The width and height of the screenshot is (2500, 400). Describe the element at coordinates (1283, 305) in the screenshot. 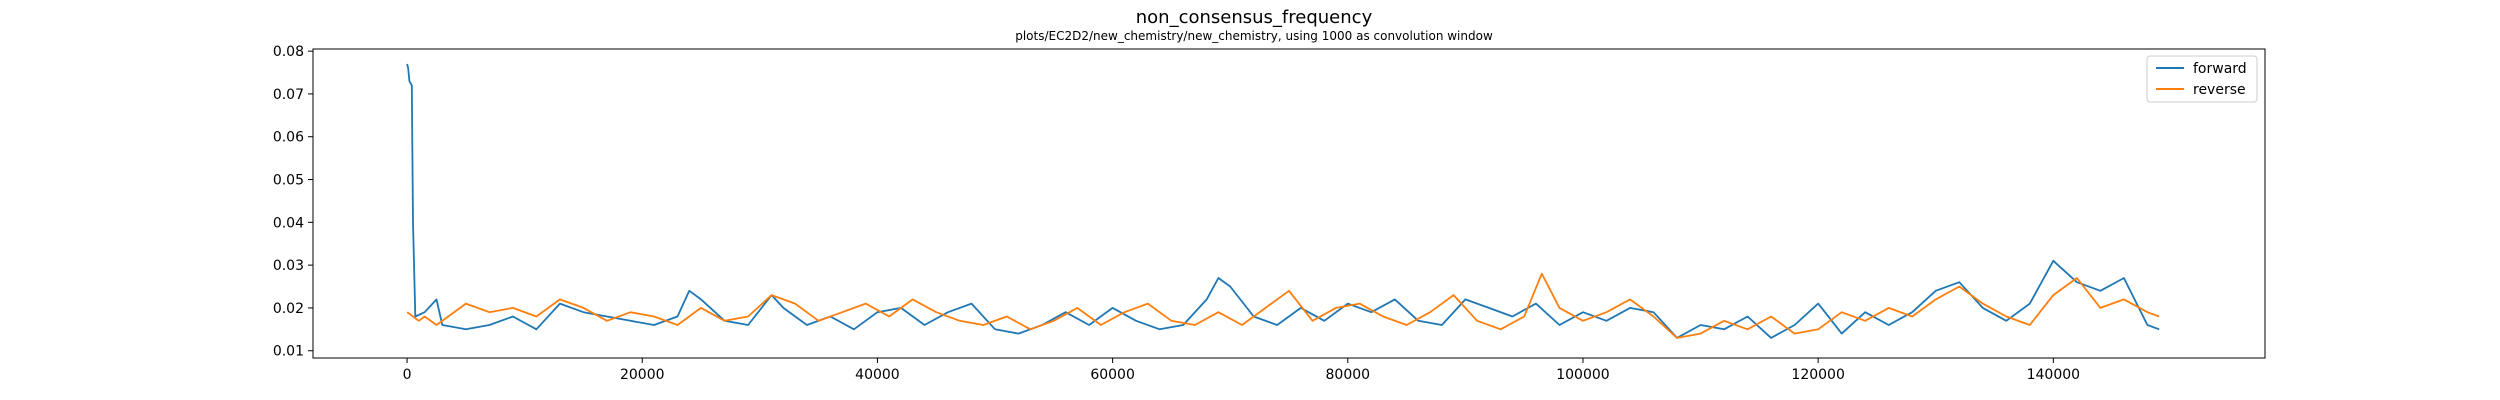

I see `series-line-reverse` at that location.